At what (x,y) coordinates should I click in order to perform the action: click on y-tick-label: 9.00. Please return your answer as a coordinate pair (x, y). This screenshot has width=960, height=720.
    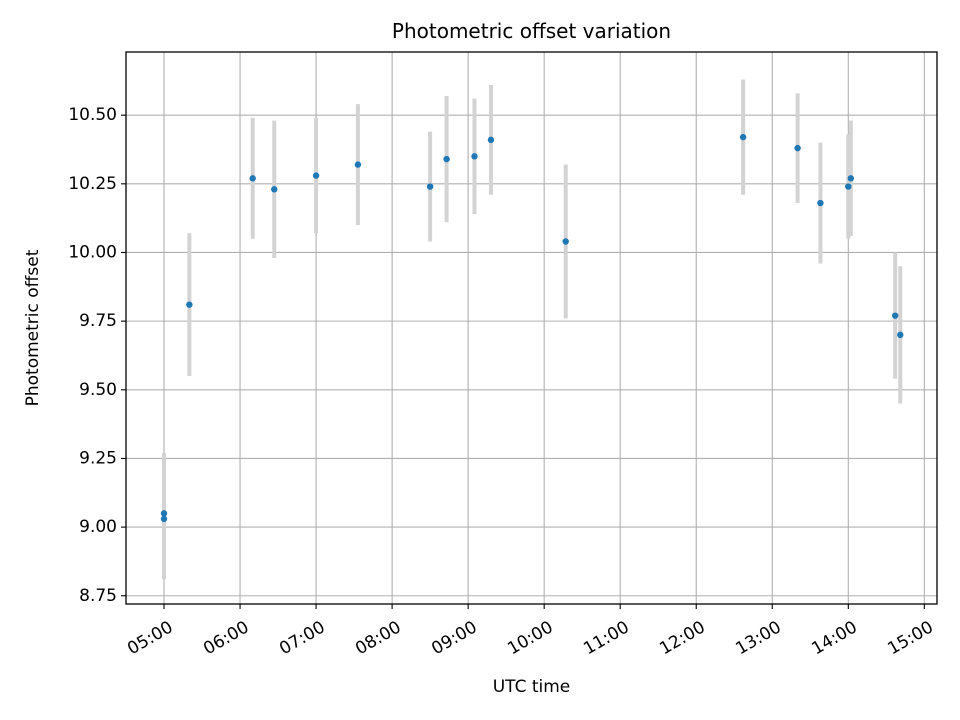
    Looking at the image, I should click on (98, 527).